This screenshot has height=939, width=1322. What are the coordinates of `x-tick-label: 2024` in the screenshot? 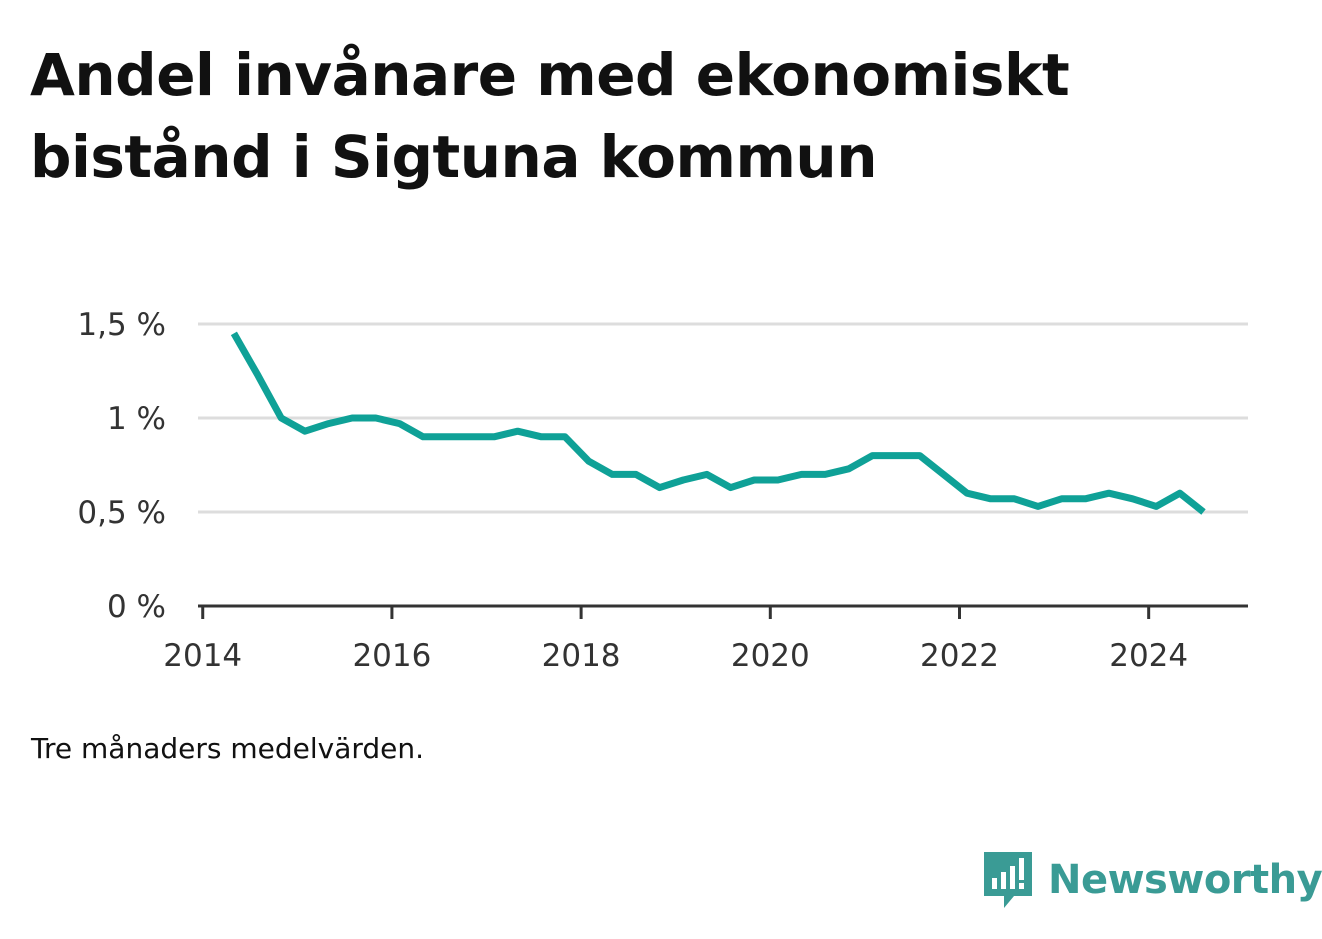 It's located at (1148, 656).